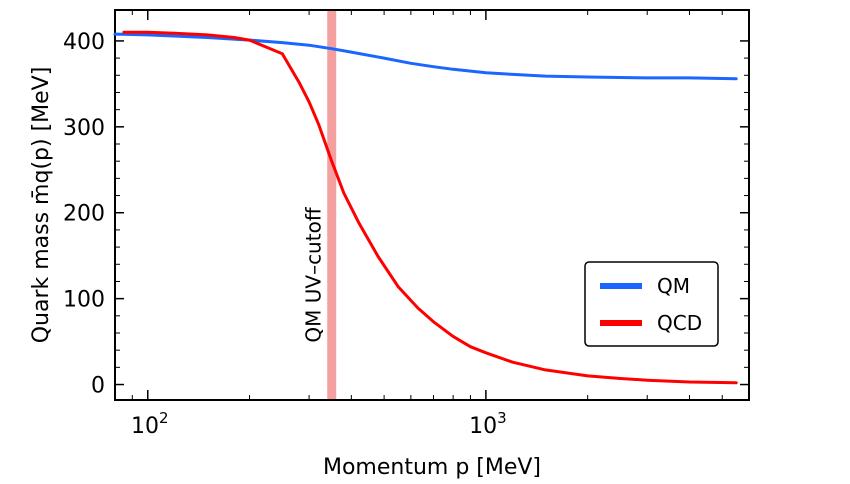 The height and width of the screenshot is (484, 850). I want to click on series-line-qm, so click(425, 56).